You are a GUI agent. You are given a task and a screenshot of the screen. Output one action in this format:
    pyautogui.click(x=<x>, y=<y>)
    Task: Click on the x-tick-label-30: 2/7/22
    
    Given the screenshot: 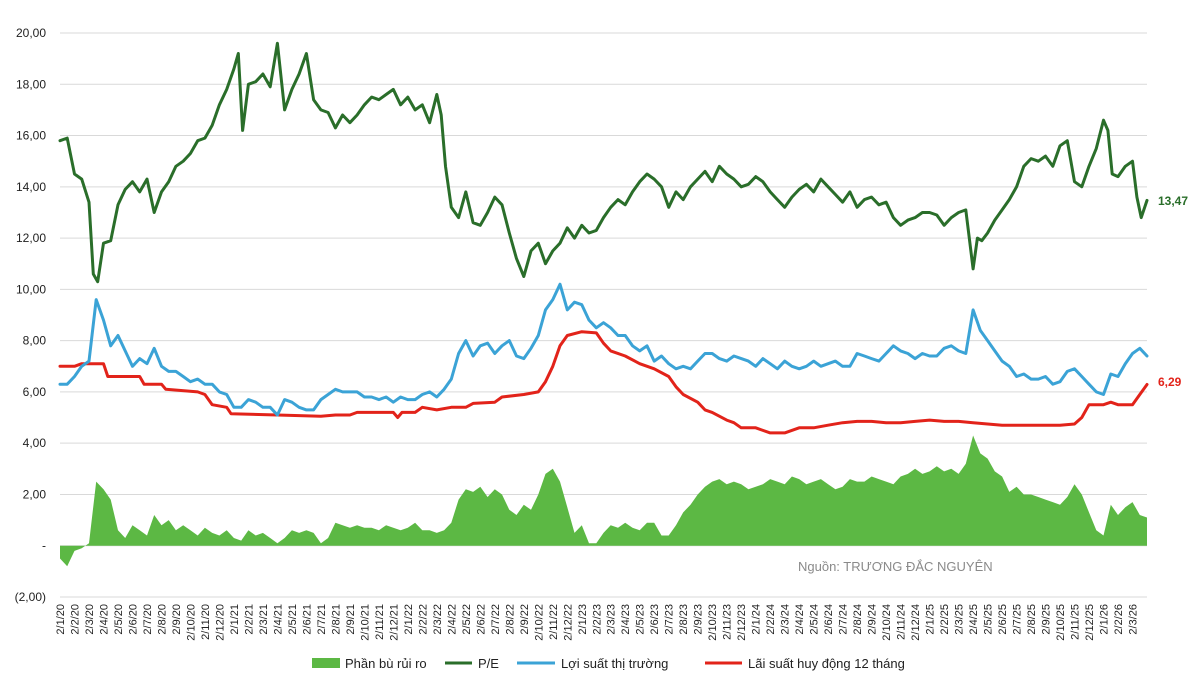 What is the action you would take?
    pyautogui.click(x=496, y=619)
    